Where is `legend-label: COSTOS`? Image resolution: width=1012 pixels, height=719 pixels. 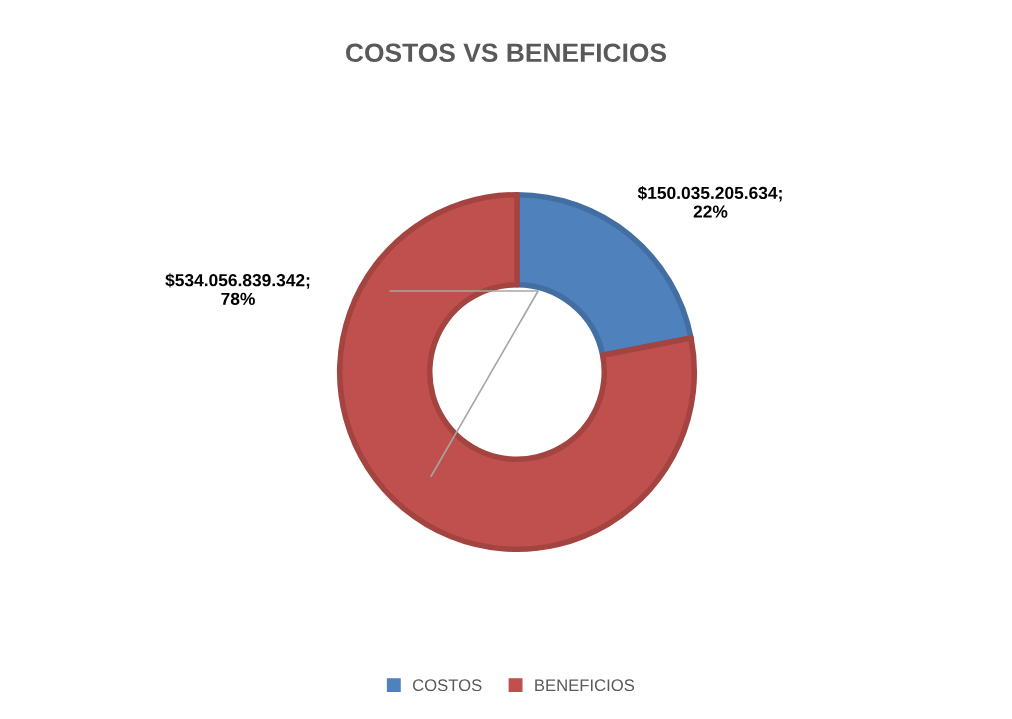
legend-label: COSTOS is located at coordinates (447, 685).